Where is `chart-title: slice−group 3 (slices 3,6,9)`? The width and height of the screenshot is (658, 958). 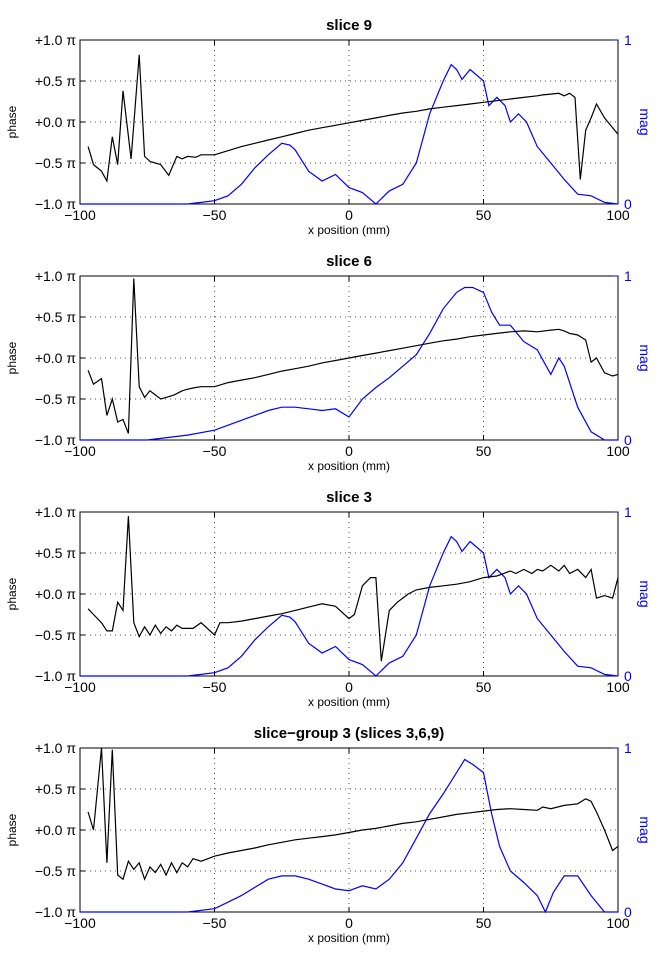
chart-title: slice−group 3 (slices 3,6,9) is located at coordinates (349, 733).